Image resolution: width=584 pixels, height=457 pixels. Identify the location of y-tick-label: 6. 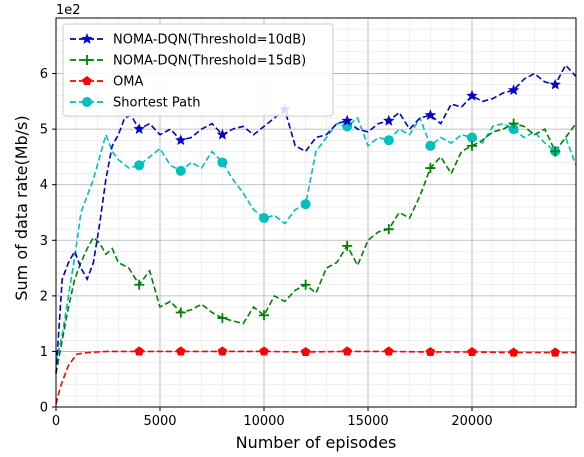
(44, 74).